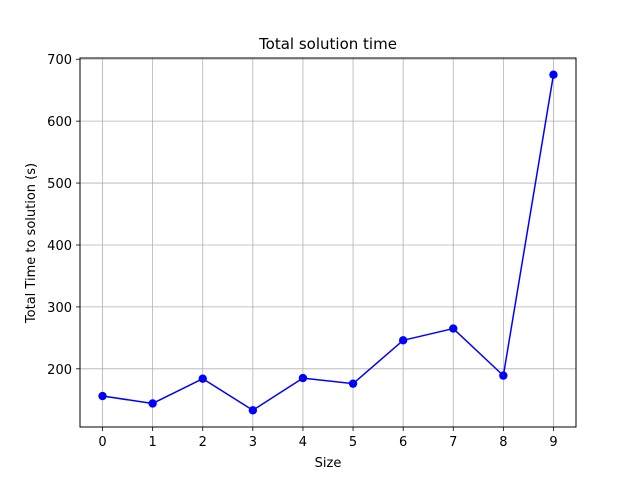  I want to click on y-tick-label: 700, so click(59, 60).